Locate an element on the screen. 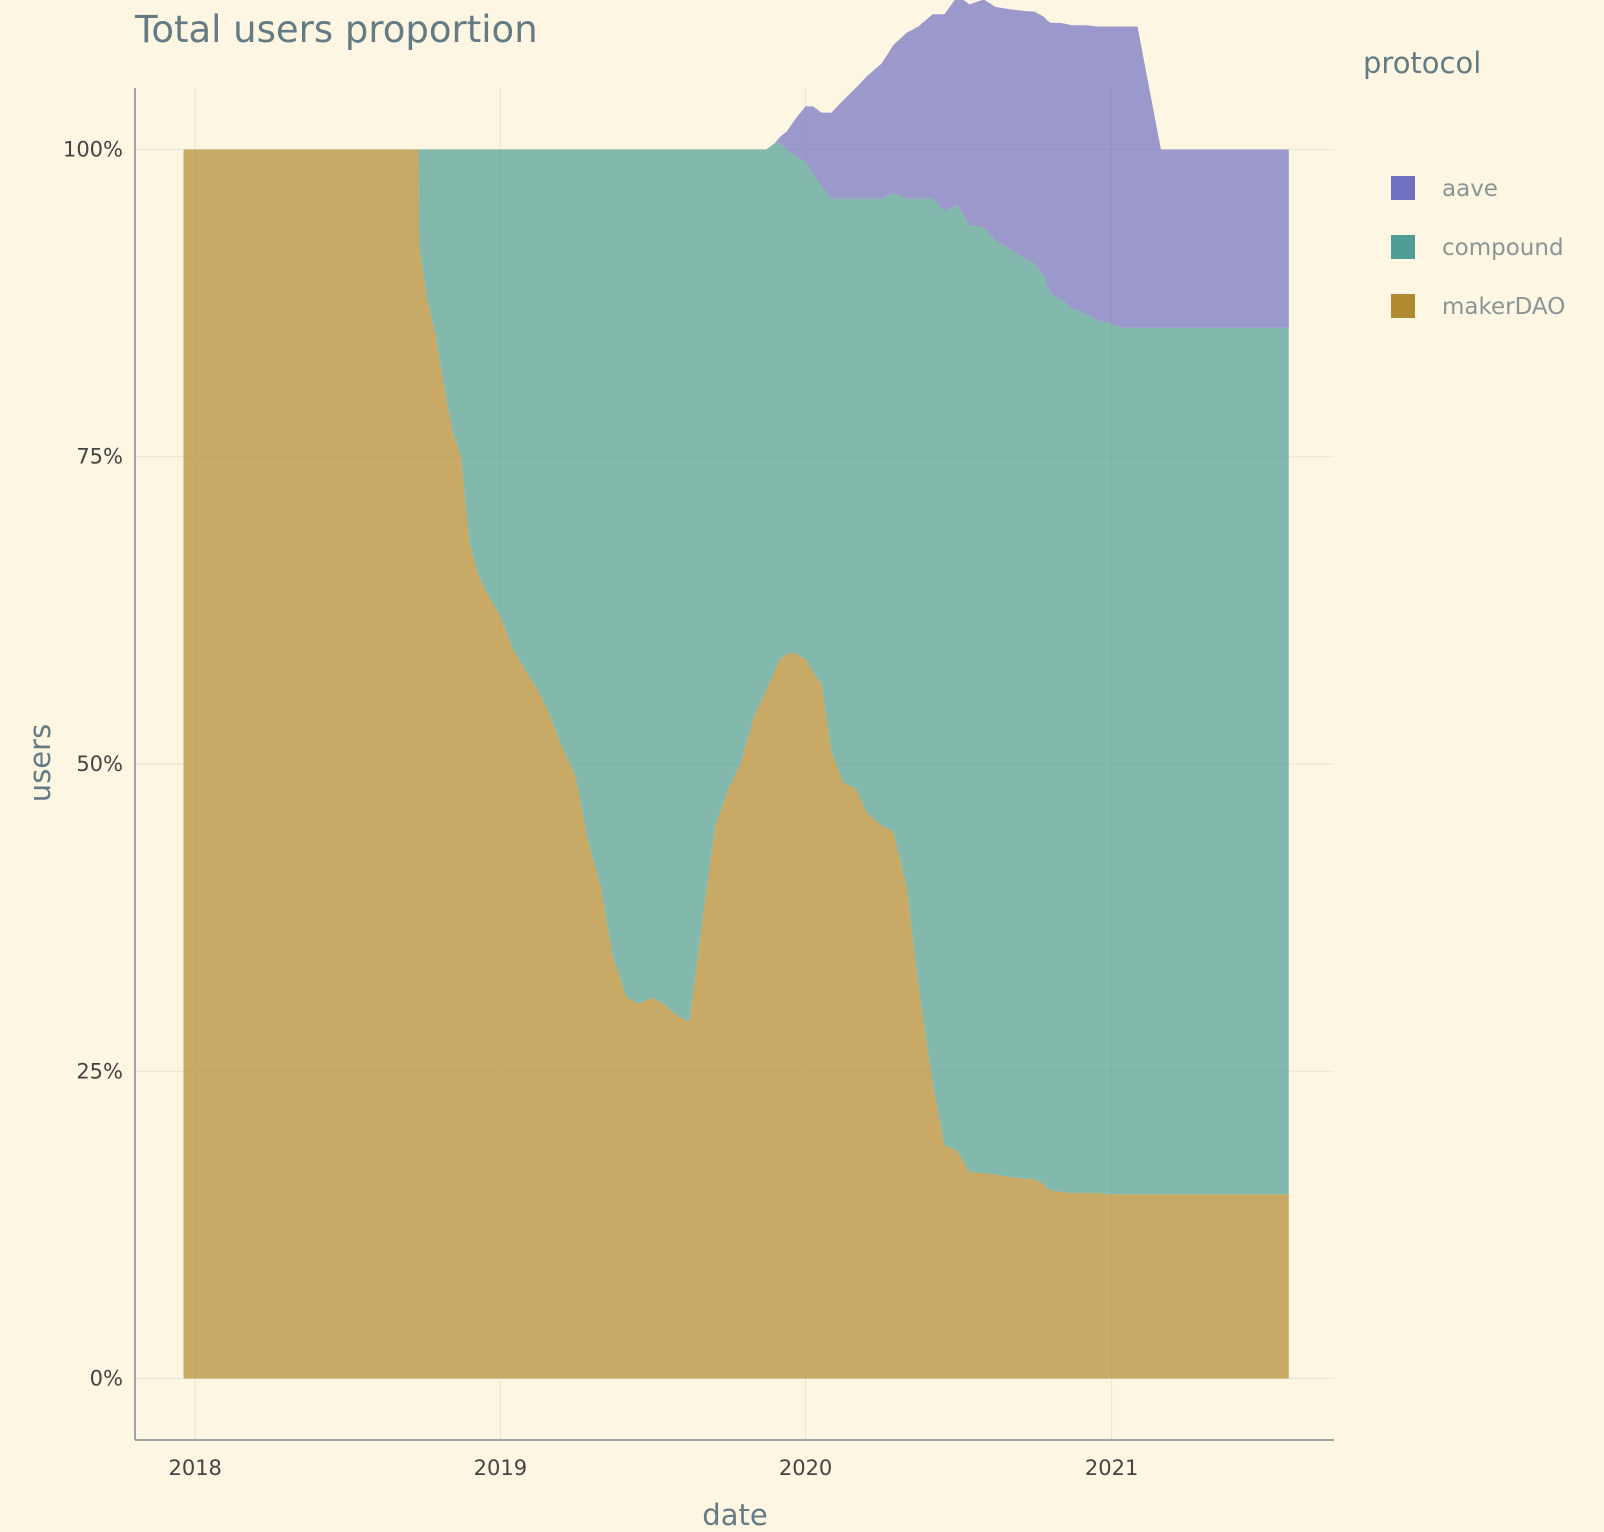 This screenshot has height=1532, width=1604. legend-swatch-aave is located at coordinates (1403, 188).